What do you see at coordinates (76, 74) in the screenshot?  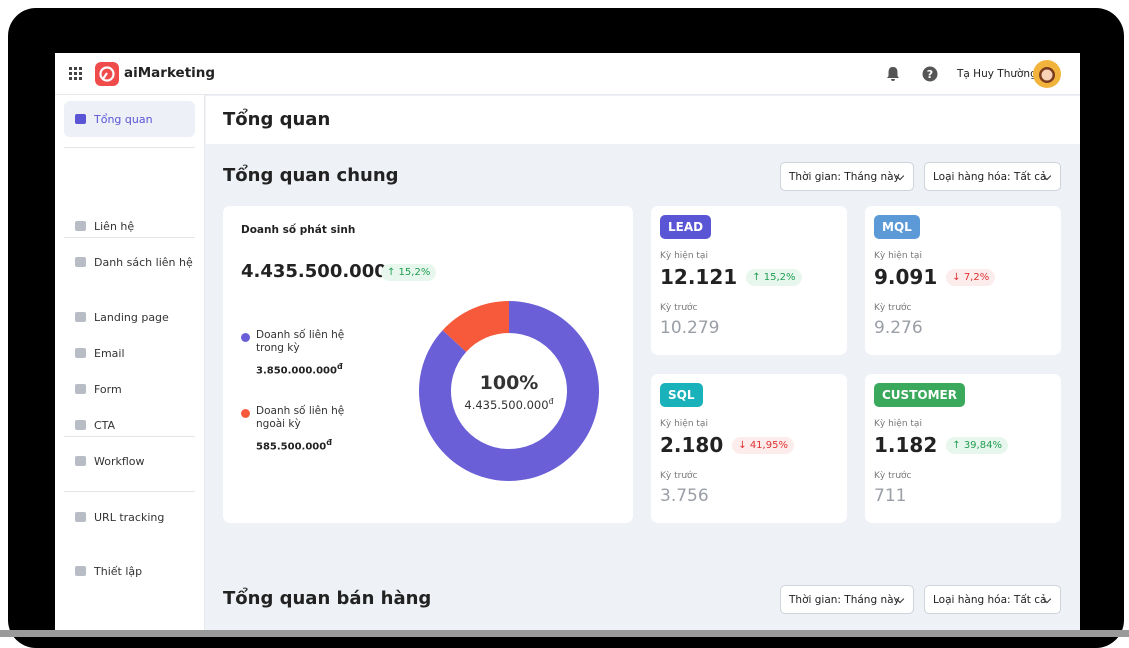 I see `apps-icon` at bounding box center [76, 74].